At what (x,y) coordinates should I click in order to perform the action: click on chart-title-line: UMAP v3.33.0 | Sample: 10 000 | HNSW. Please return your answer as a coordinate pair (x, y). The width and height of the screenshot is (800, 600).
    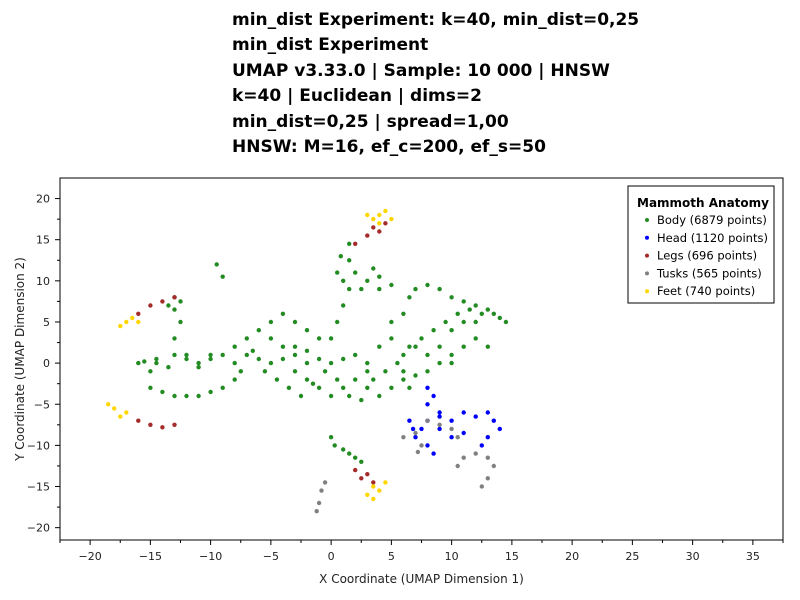
    Looking at the image, I should click on (421, 70).